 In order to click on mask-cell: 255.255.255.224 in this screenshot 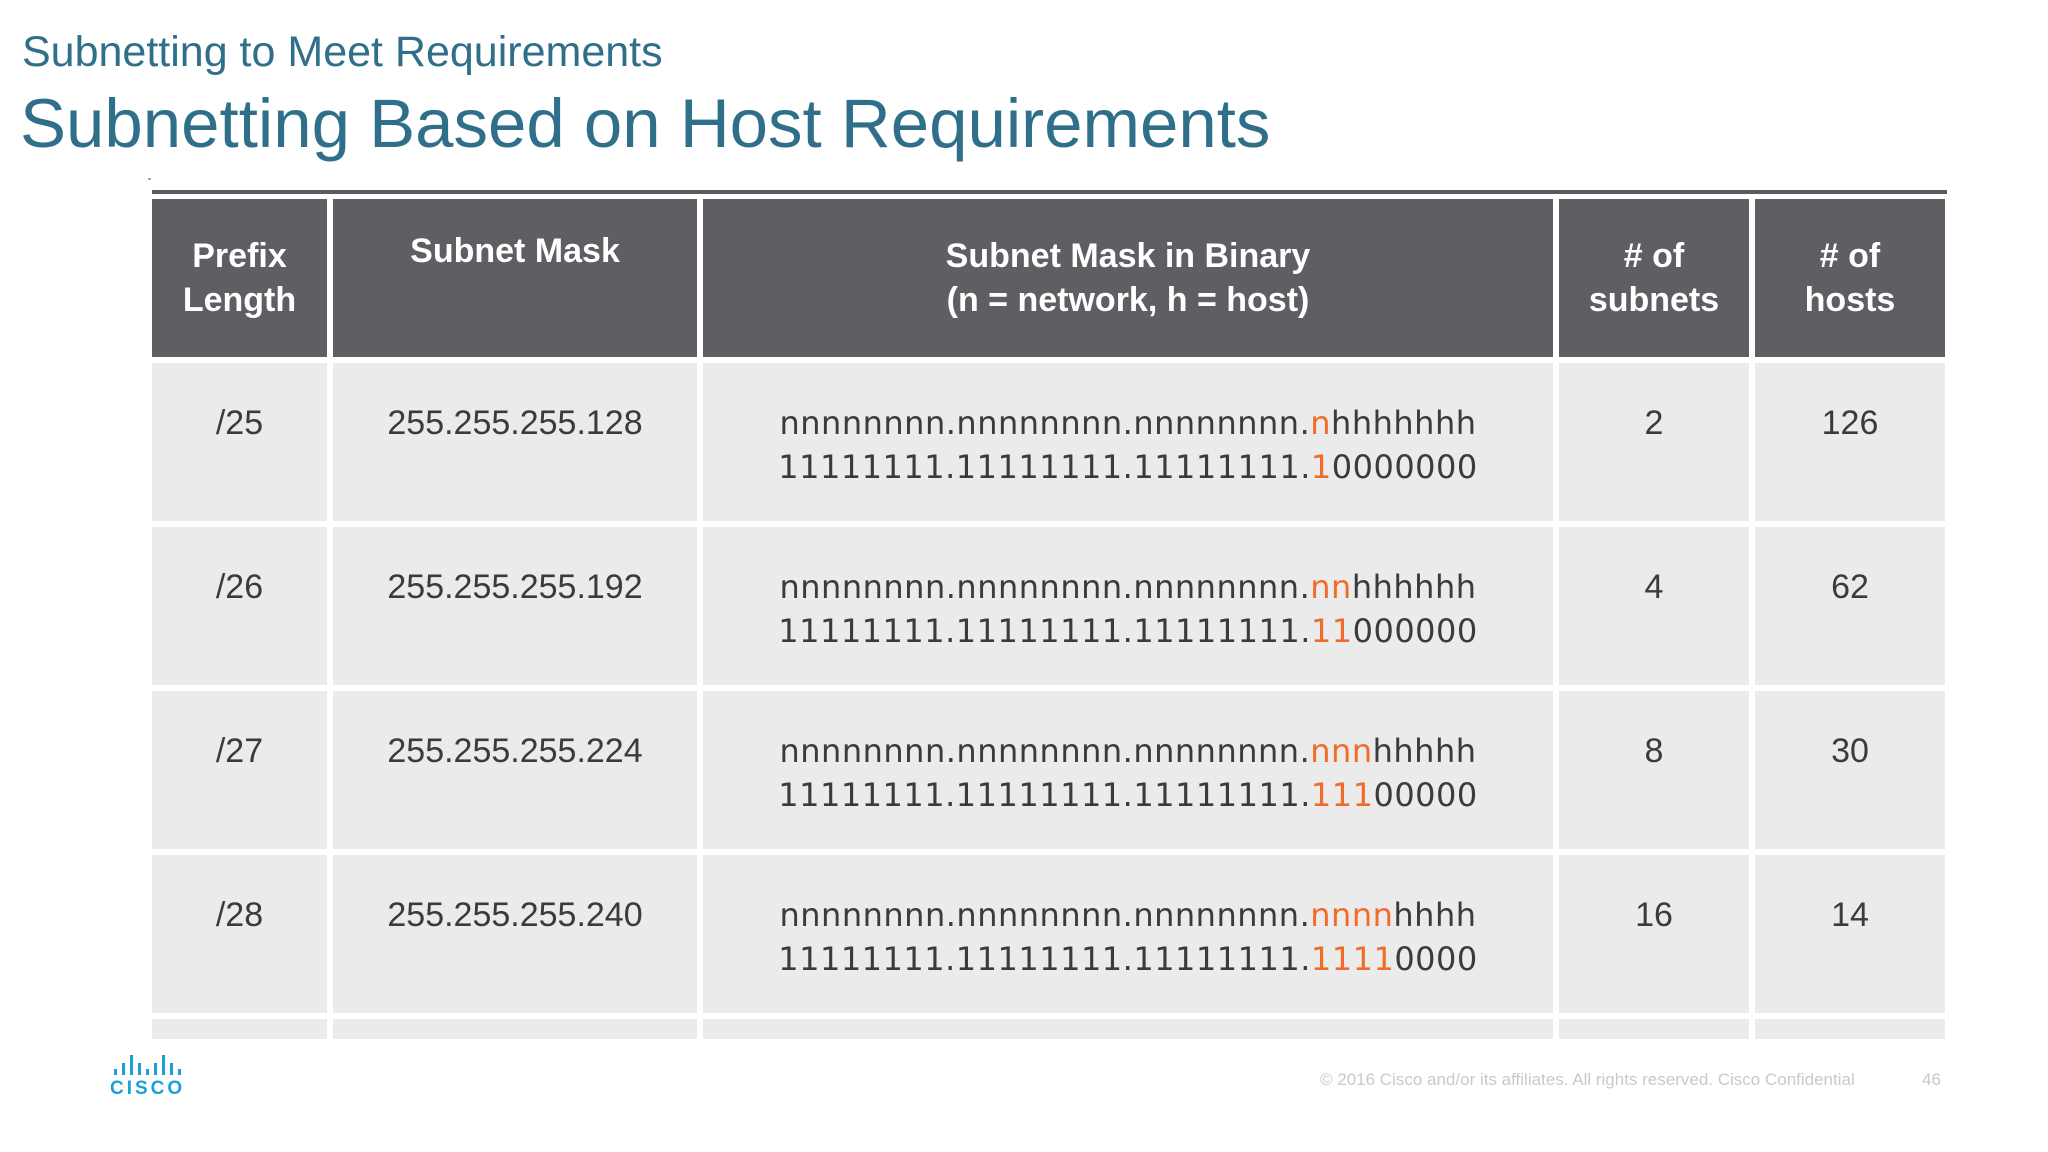, I will do `click(515, 770)`.